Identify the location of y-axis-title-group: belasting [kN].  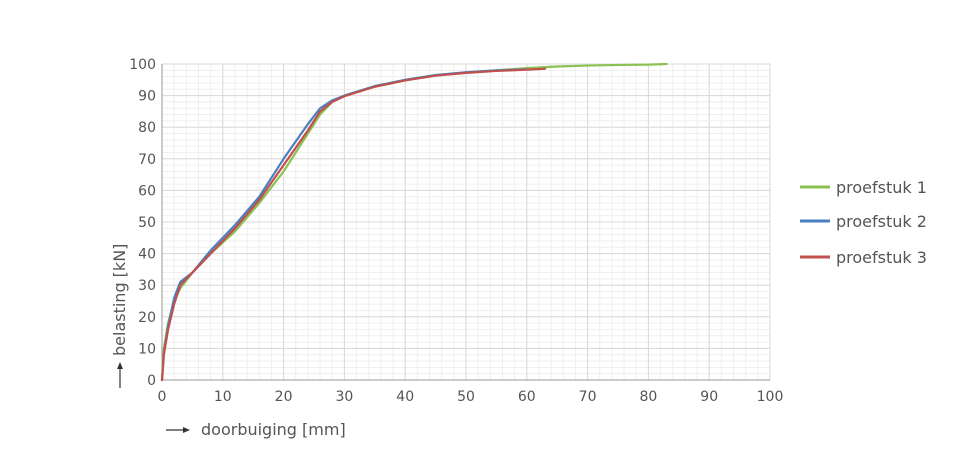
(119, 316).